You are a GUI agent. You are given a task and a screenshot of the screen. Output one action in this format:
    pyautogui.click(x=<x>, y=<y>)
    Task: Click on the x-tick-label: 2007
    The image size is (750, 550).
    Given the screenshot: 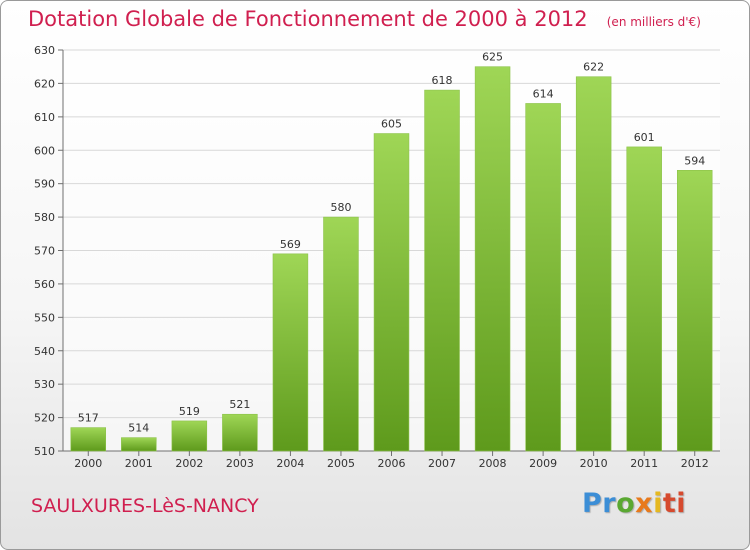 What is the action you would take?
    pyautogui.click(x=442, y=463)
    